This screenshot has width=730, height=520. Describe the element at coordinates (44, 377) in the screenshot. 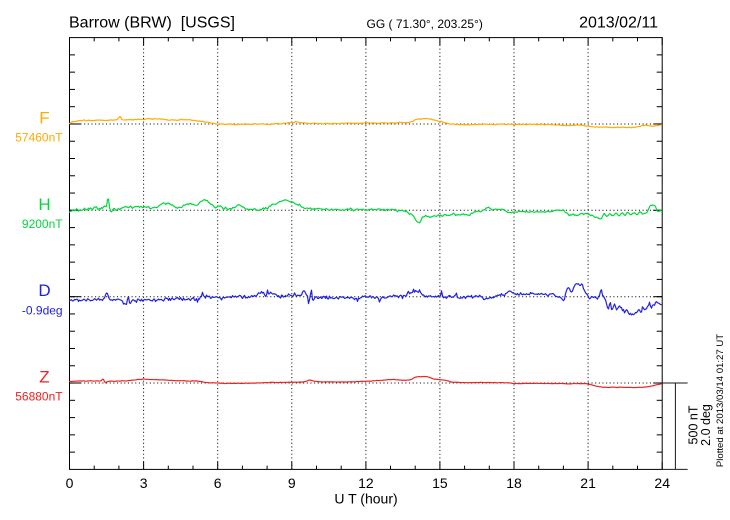

I see `svg-text: Z` at that location.